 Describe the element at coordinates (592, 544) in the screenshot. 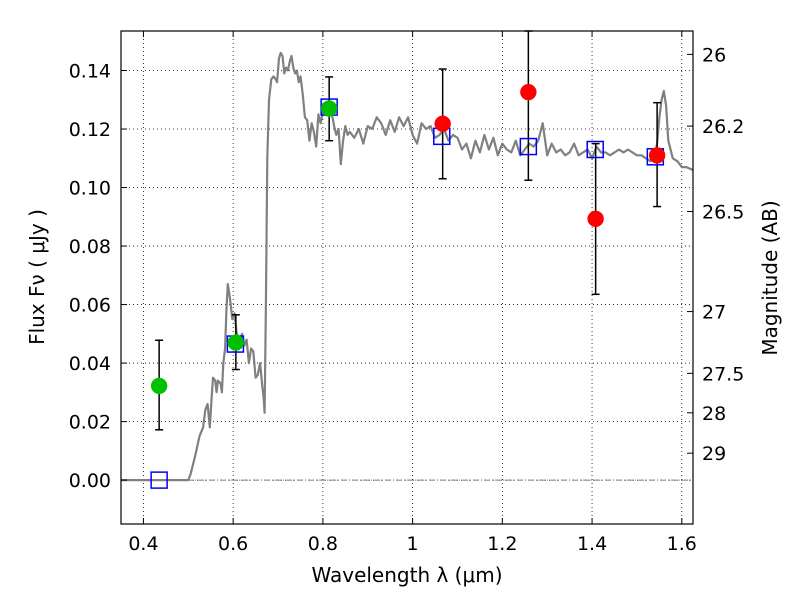

I see `x-tick-label: 1.4` at that location.